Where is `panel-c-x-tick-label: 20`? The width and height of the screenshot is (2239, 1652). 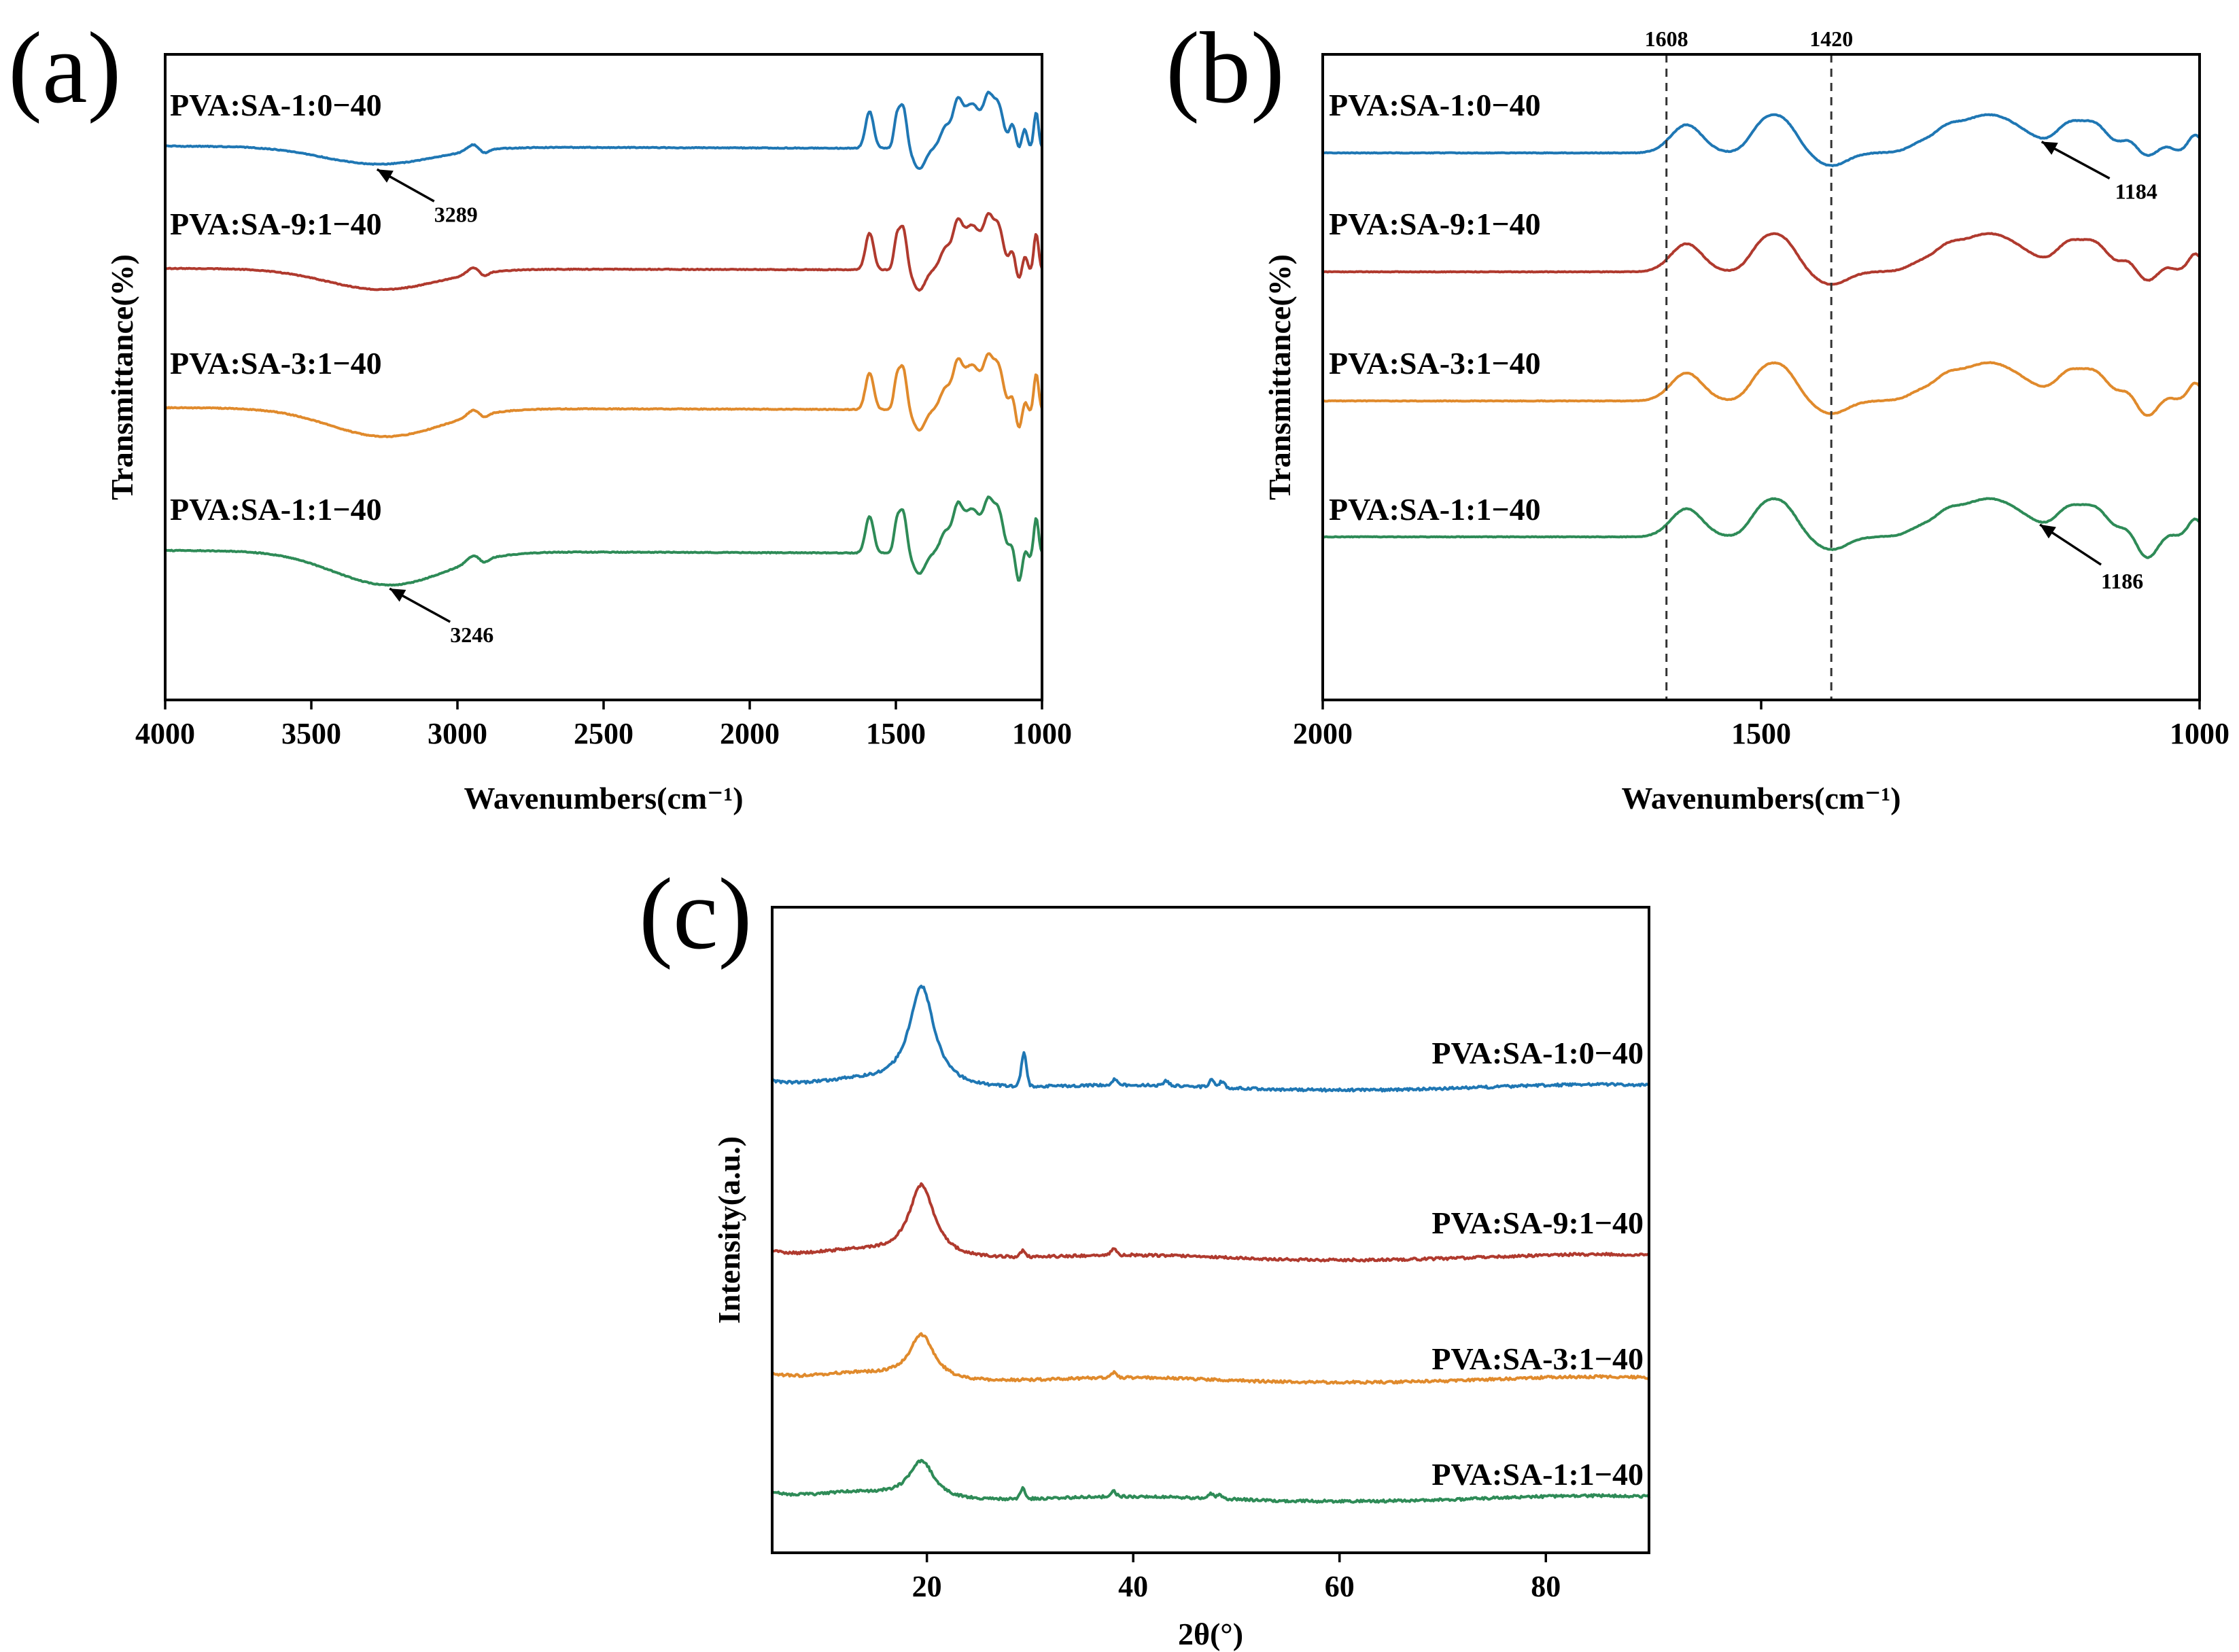
panel-c-x-tick-label: 20 is located at coordinates (927, 1586).